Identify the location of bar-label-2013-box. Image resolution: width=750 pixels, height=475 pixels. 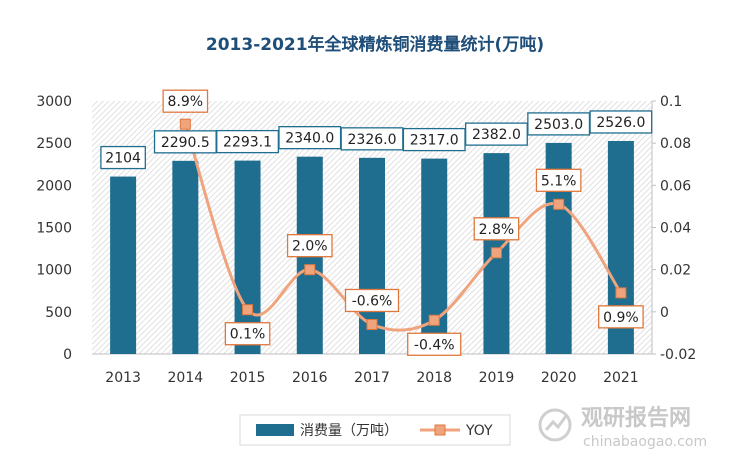
(123, 157).